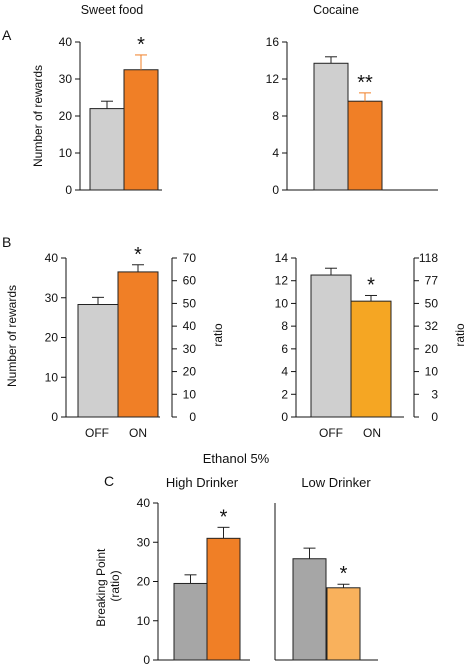 The height and width of the screenshot is (668, 468). I want to click on right-tick-label-B-cocaine: 118, so click(428, 258).